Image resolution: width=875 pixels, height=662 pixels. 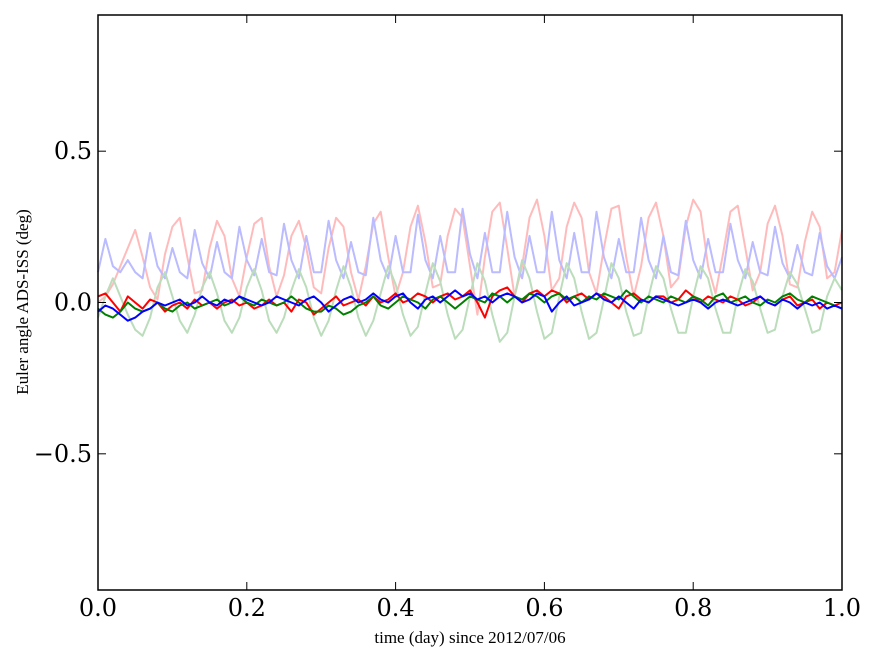 I want to click on y-tick-label-2: −0.5, so click(x=63, y=454).